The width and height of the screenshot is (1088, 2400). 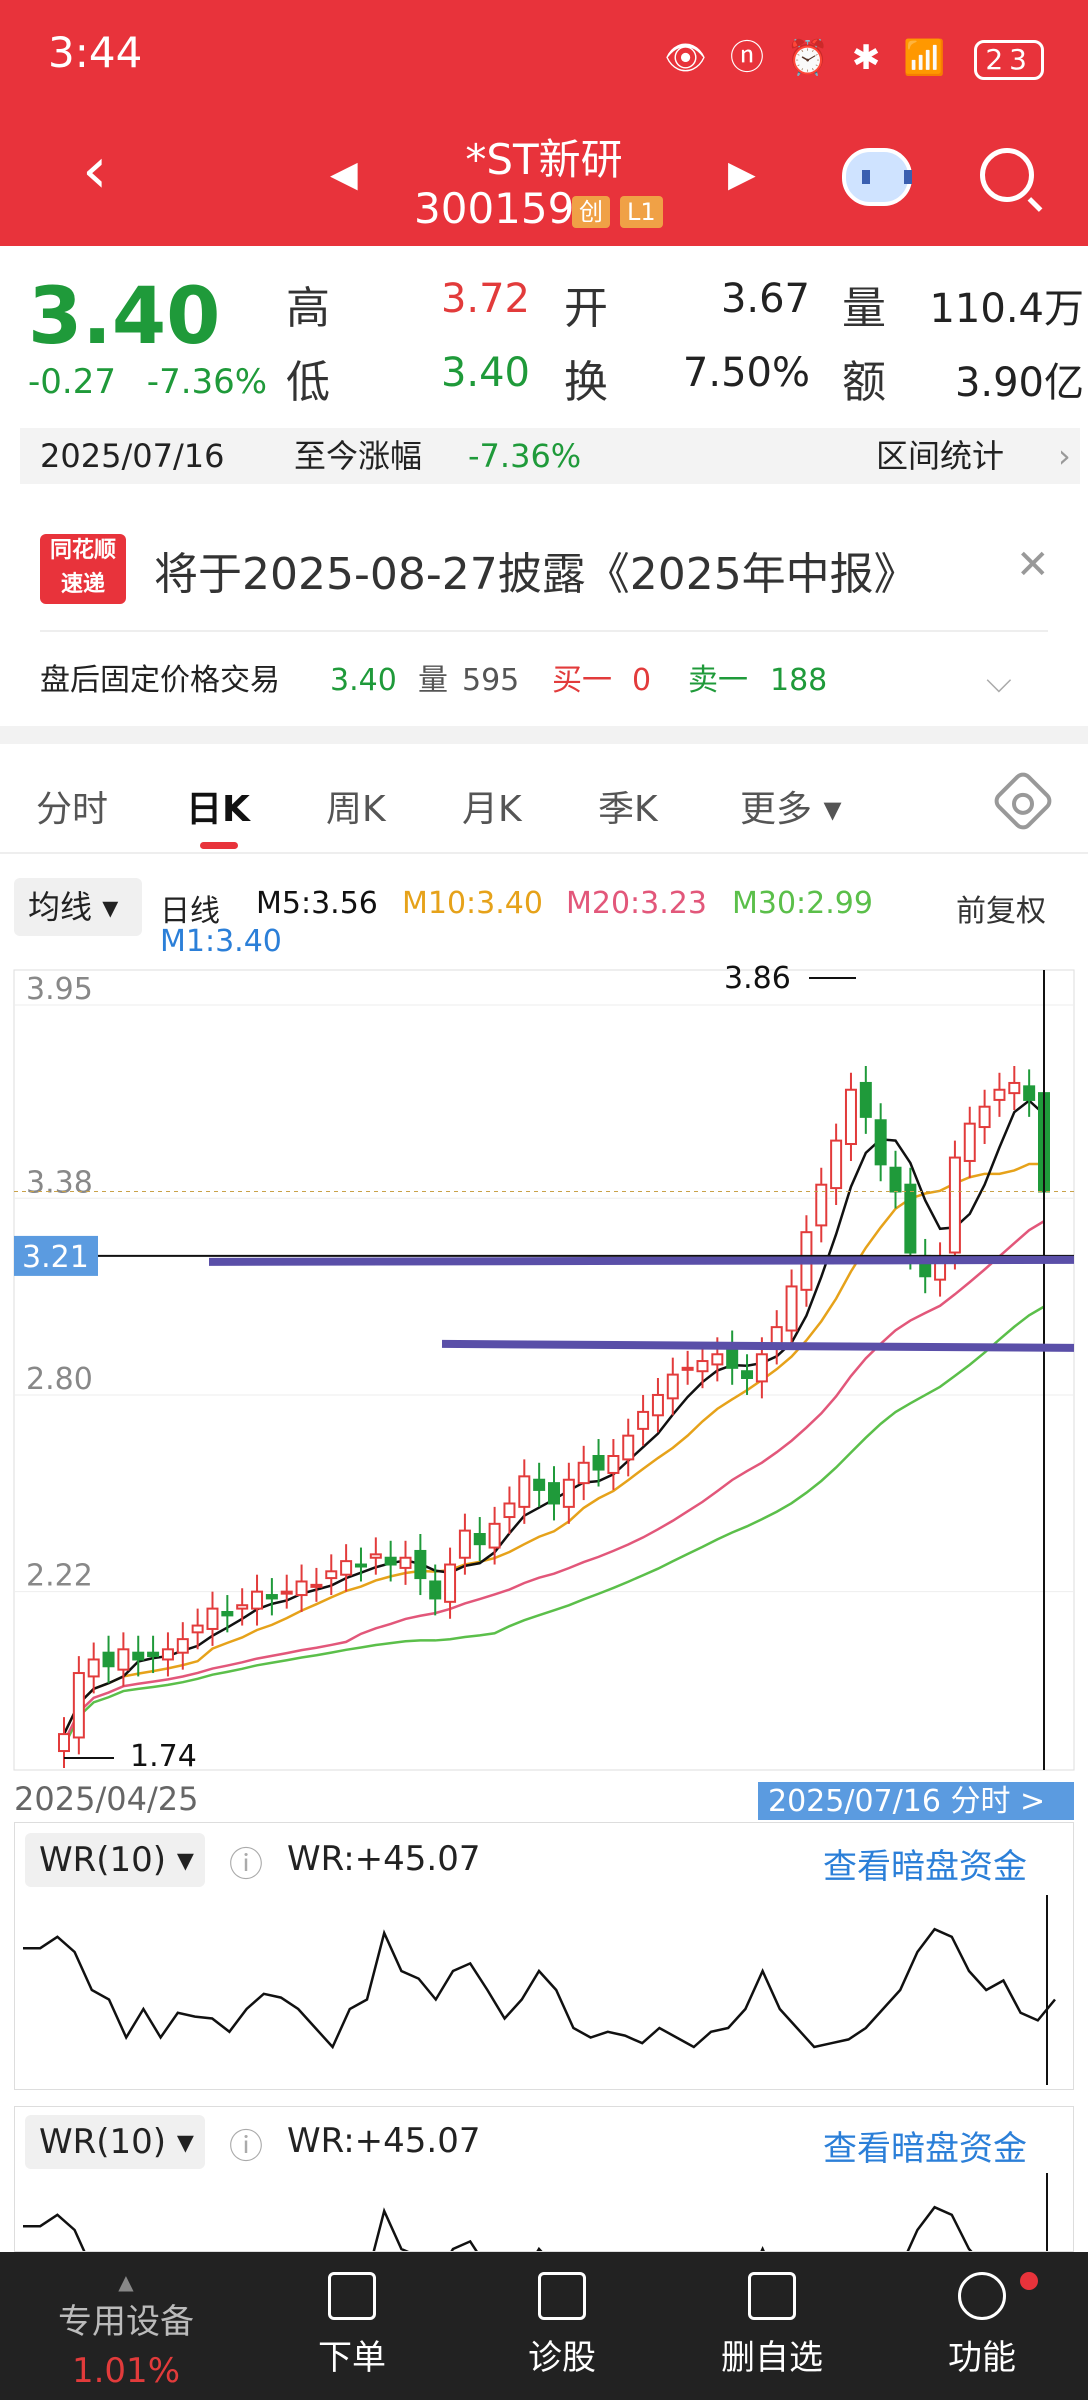 What do you see at coordinates (544, 681) in the screenshot?
I see `after-hours-row: 盘后固定价格交易 3.40 量 595 买一 0 卖一 188 ⌵` at bounding box center [544, 681].